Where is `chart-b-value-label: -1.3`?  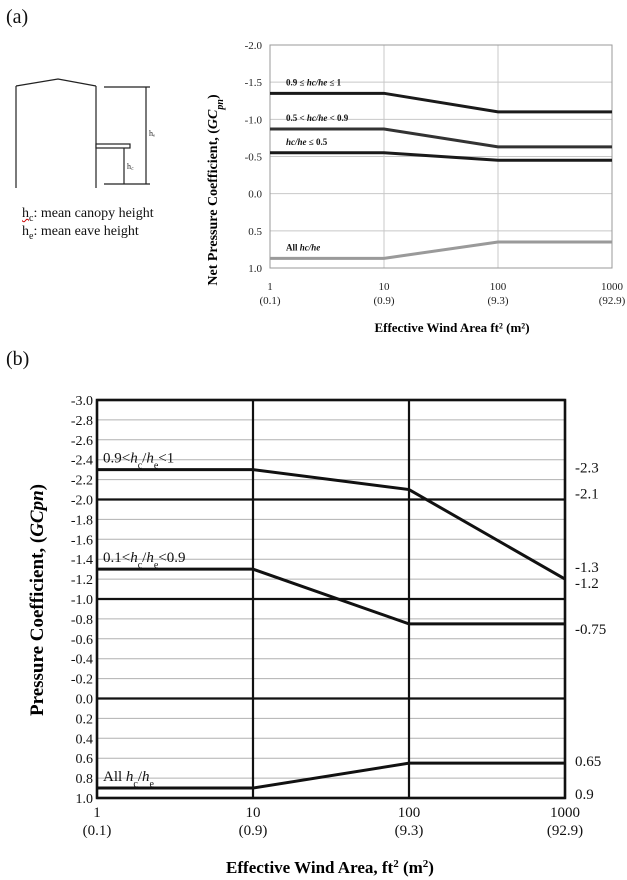 chart-b-value-label: -1.3 is located at coordinates (587, 568).